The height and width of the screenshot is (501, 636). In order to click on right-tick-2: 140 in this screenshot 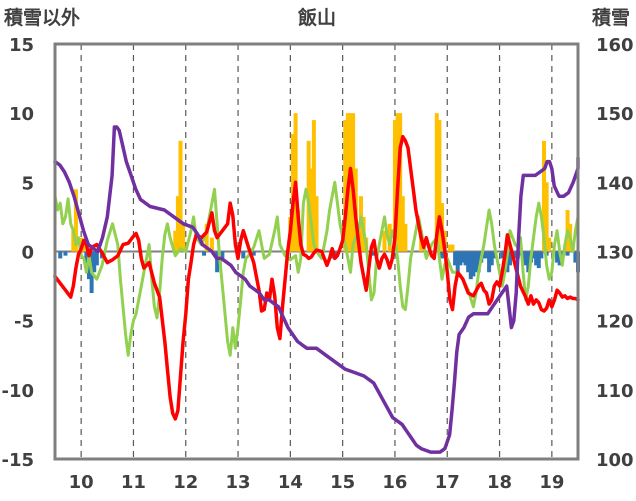, I will do `click(615, 183)`.